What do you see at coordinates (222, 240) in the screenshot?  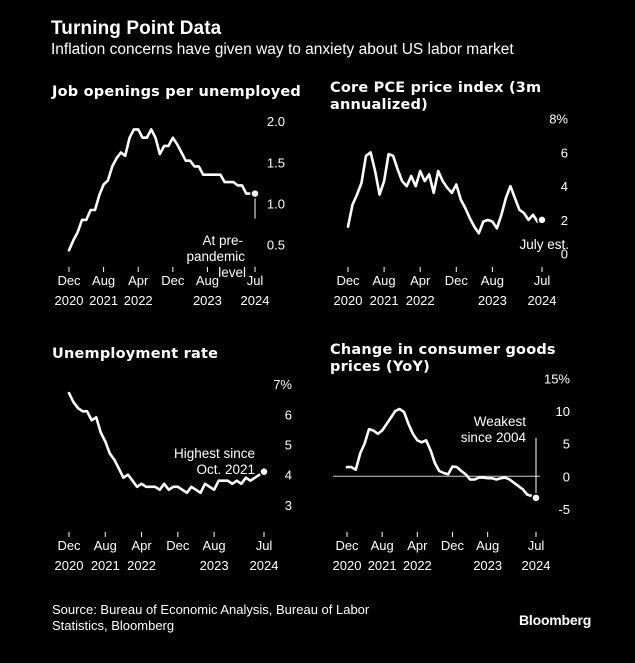 I see `p1-annotation-text: At pre-` at bounding box center [222, 240].